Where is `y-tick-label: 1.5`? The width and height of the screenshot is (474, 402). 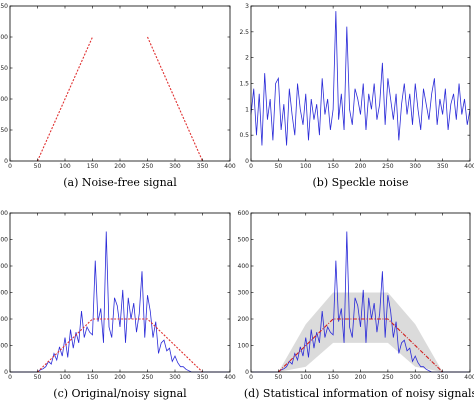
y-tick-label: 1.5 is located at coordinates (244, 84).